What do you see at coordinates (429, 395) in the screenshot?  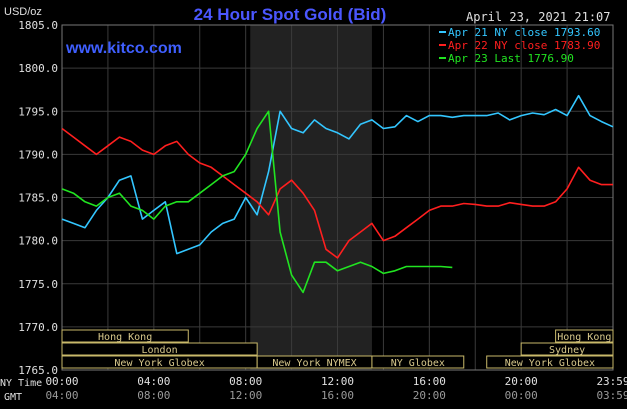 I see `x-tick-label-gmt: 20:00` at bounding box center [429, 395].